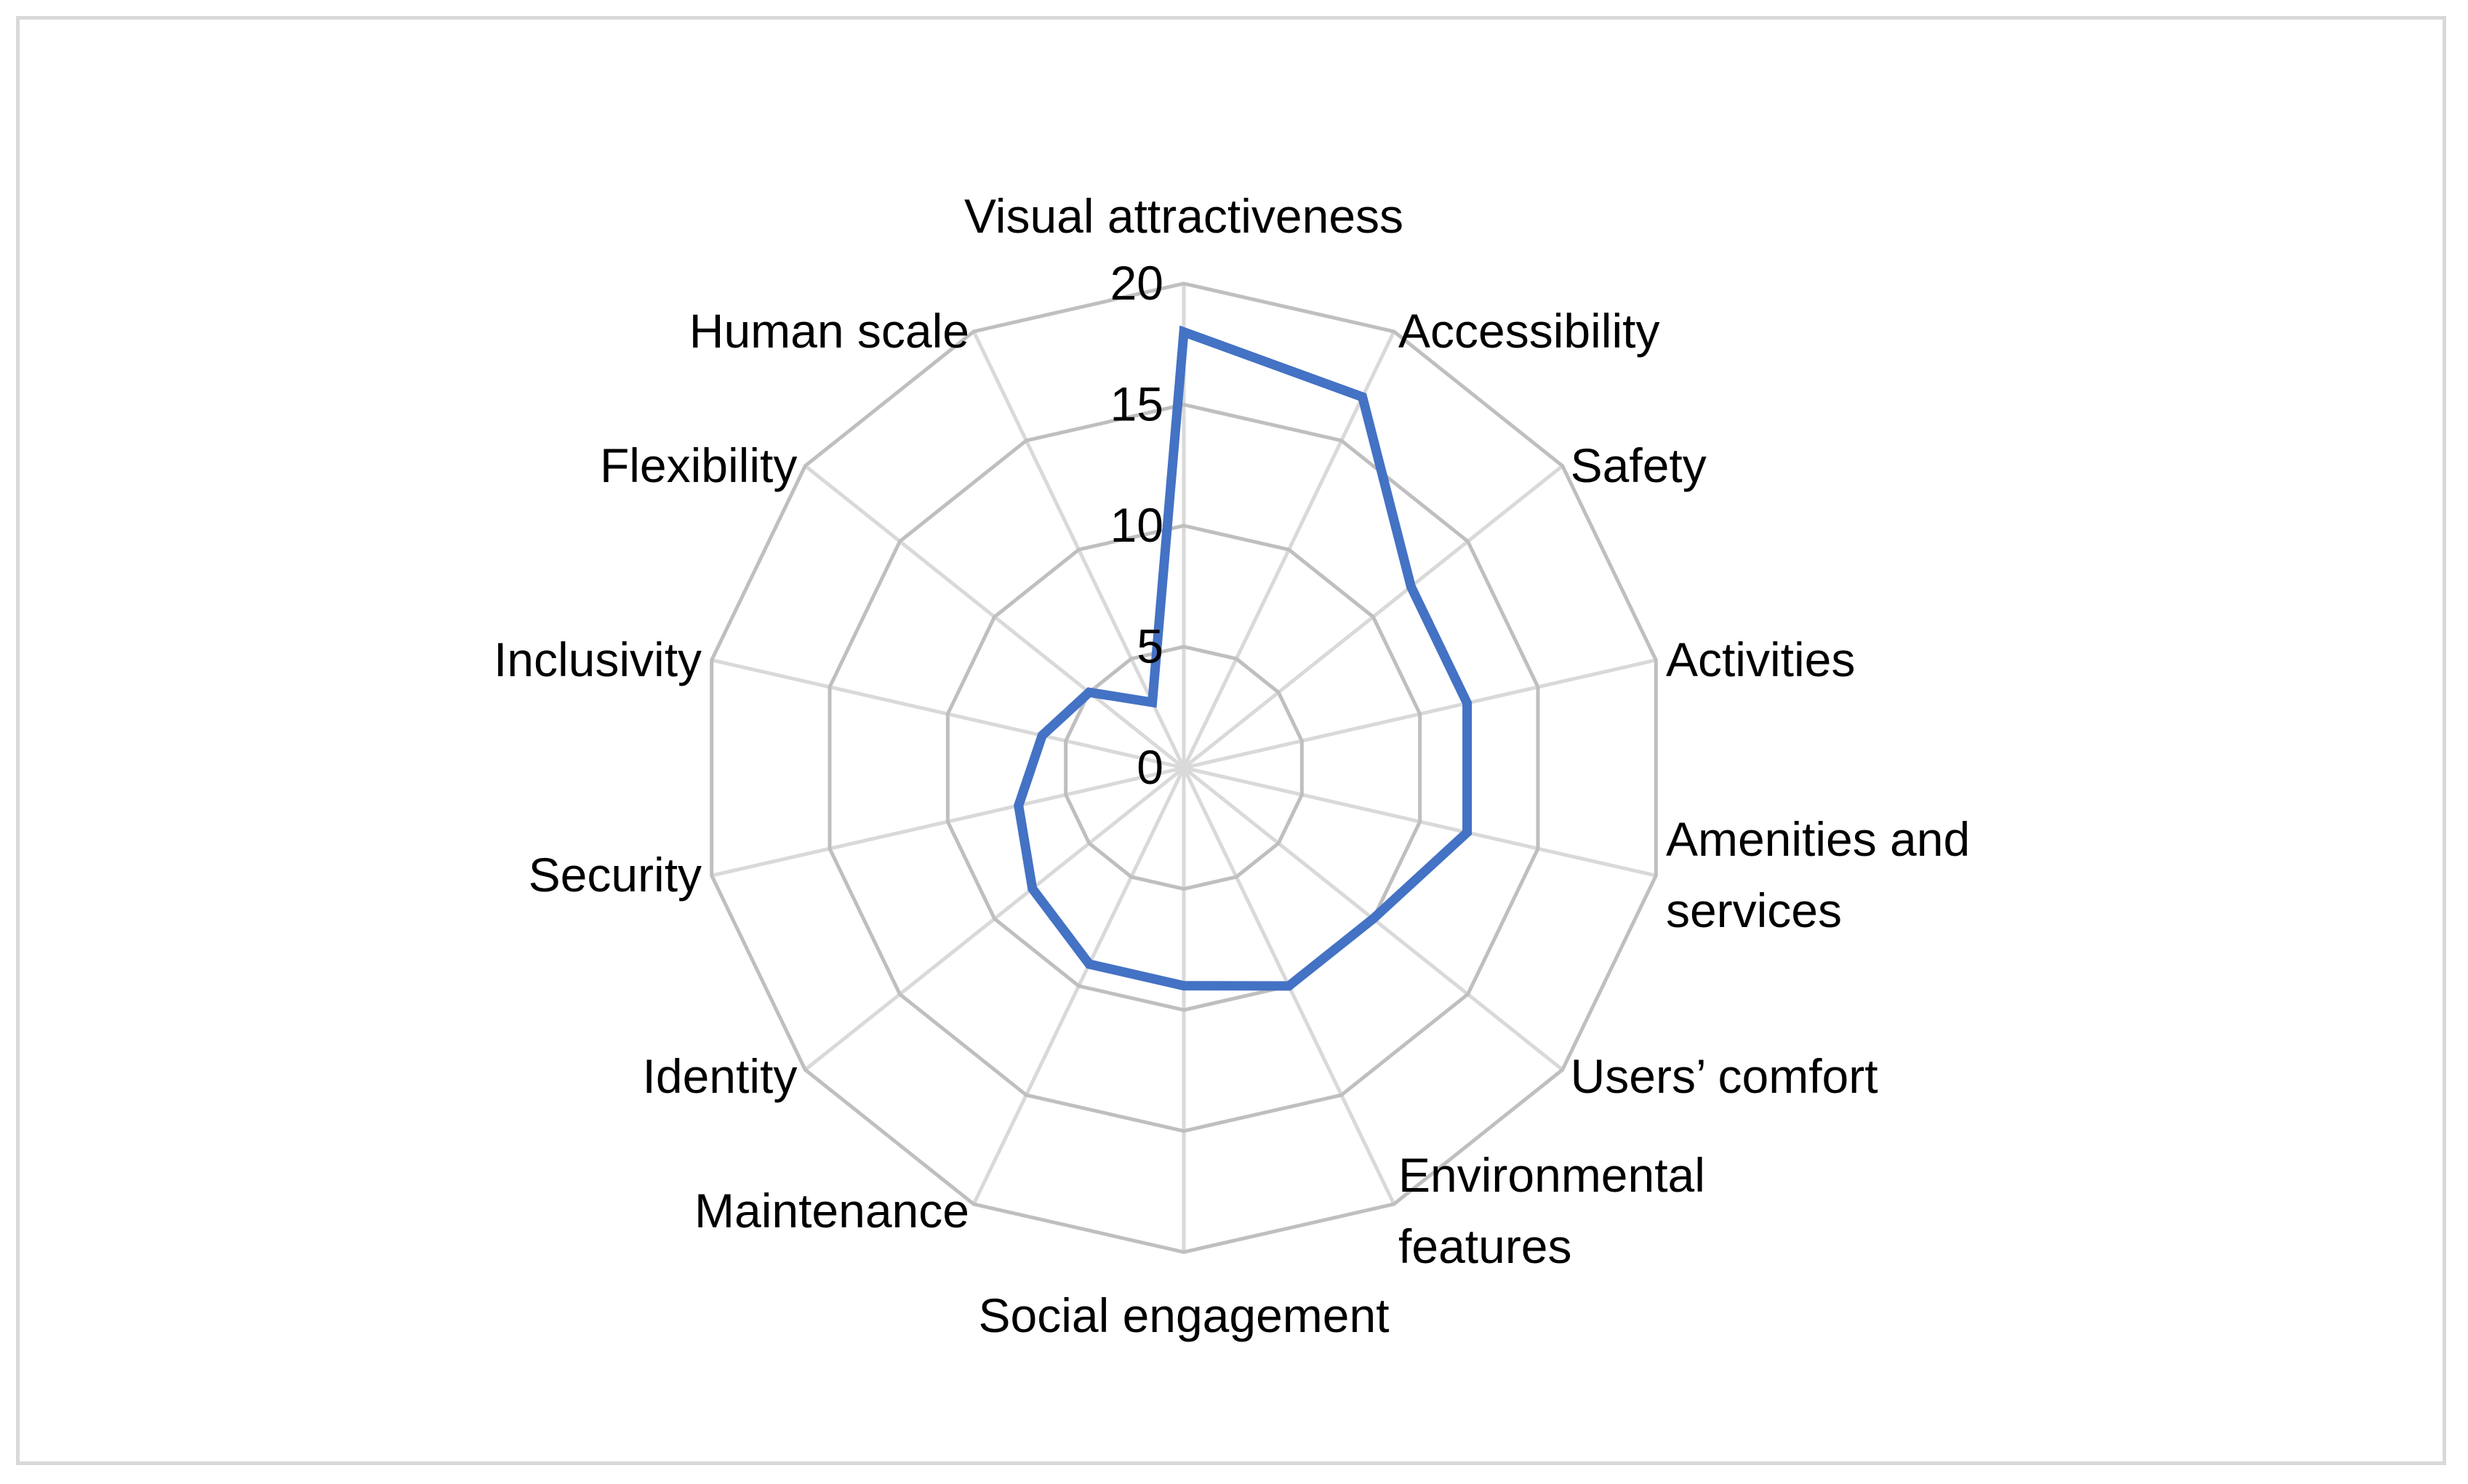 Image resolution: width=2468 pixels, height=1484 pixels. What do you see at coordinates (1183, 216) in the screenshot?
I see `category-label: Visual attractiveness` at bounding box center [1183, 216].